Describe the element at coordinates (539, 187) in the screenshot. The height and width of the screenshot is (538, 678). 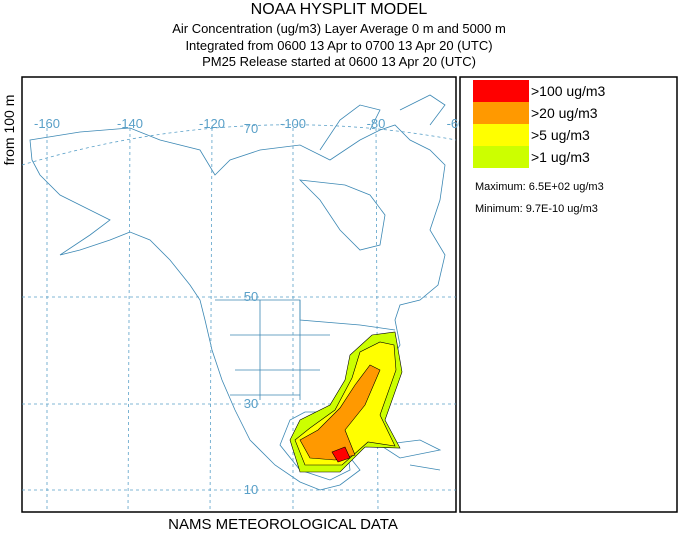
I see `maximum: Maximum: 6.5E+02 ug/m3` at that location.